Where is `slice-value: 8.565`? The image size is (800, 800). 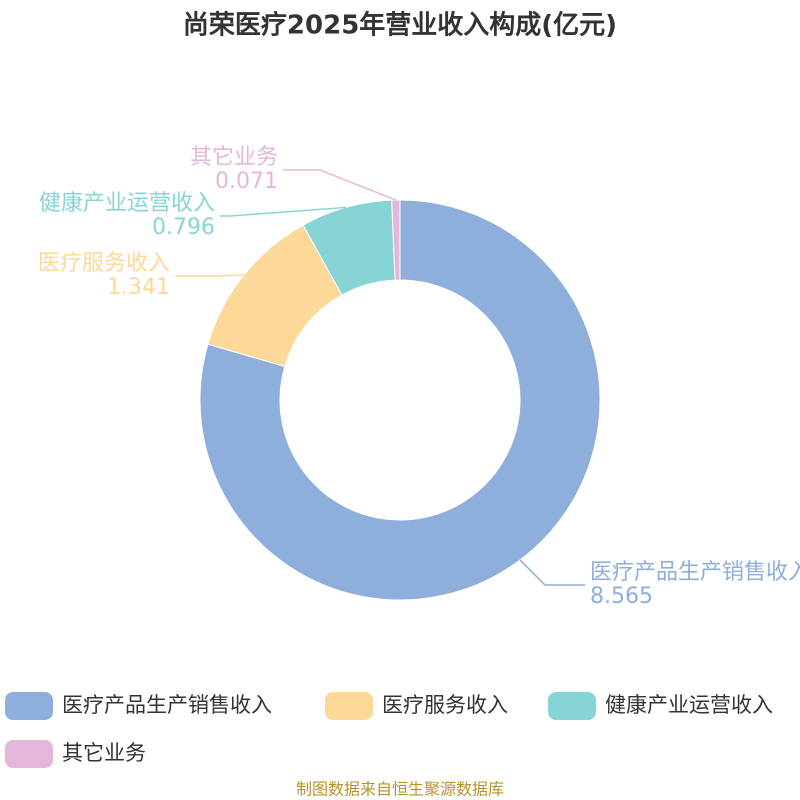
slice-value: 8.565 is located at coordinates (621, 596).